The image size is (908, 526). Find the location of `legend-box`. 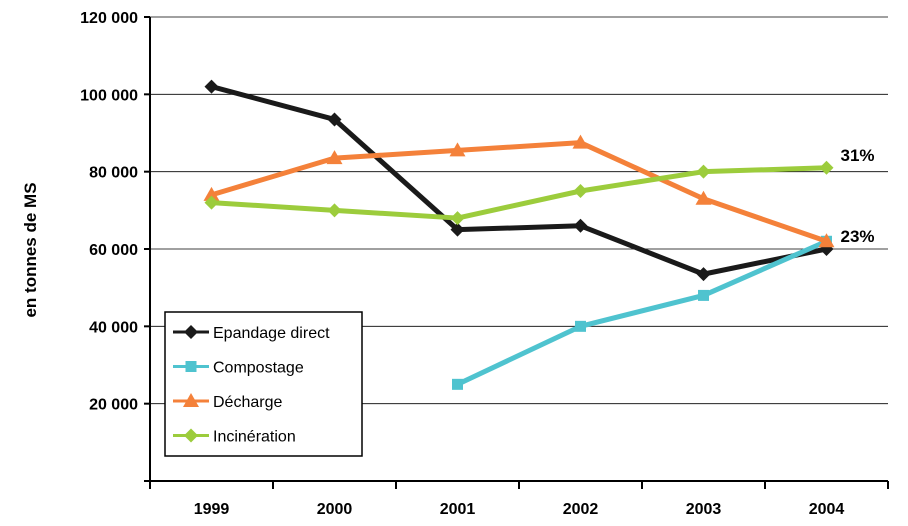

legend-box is located at coordinates (263, 384).